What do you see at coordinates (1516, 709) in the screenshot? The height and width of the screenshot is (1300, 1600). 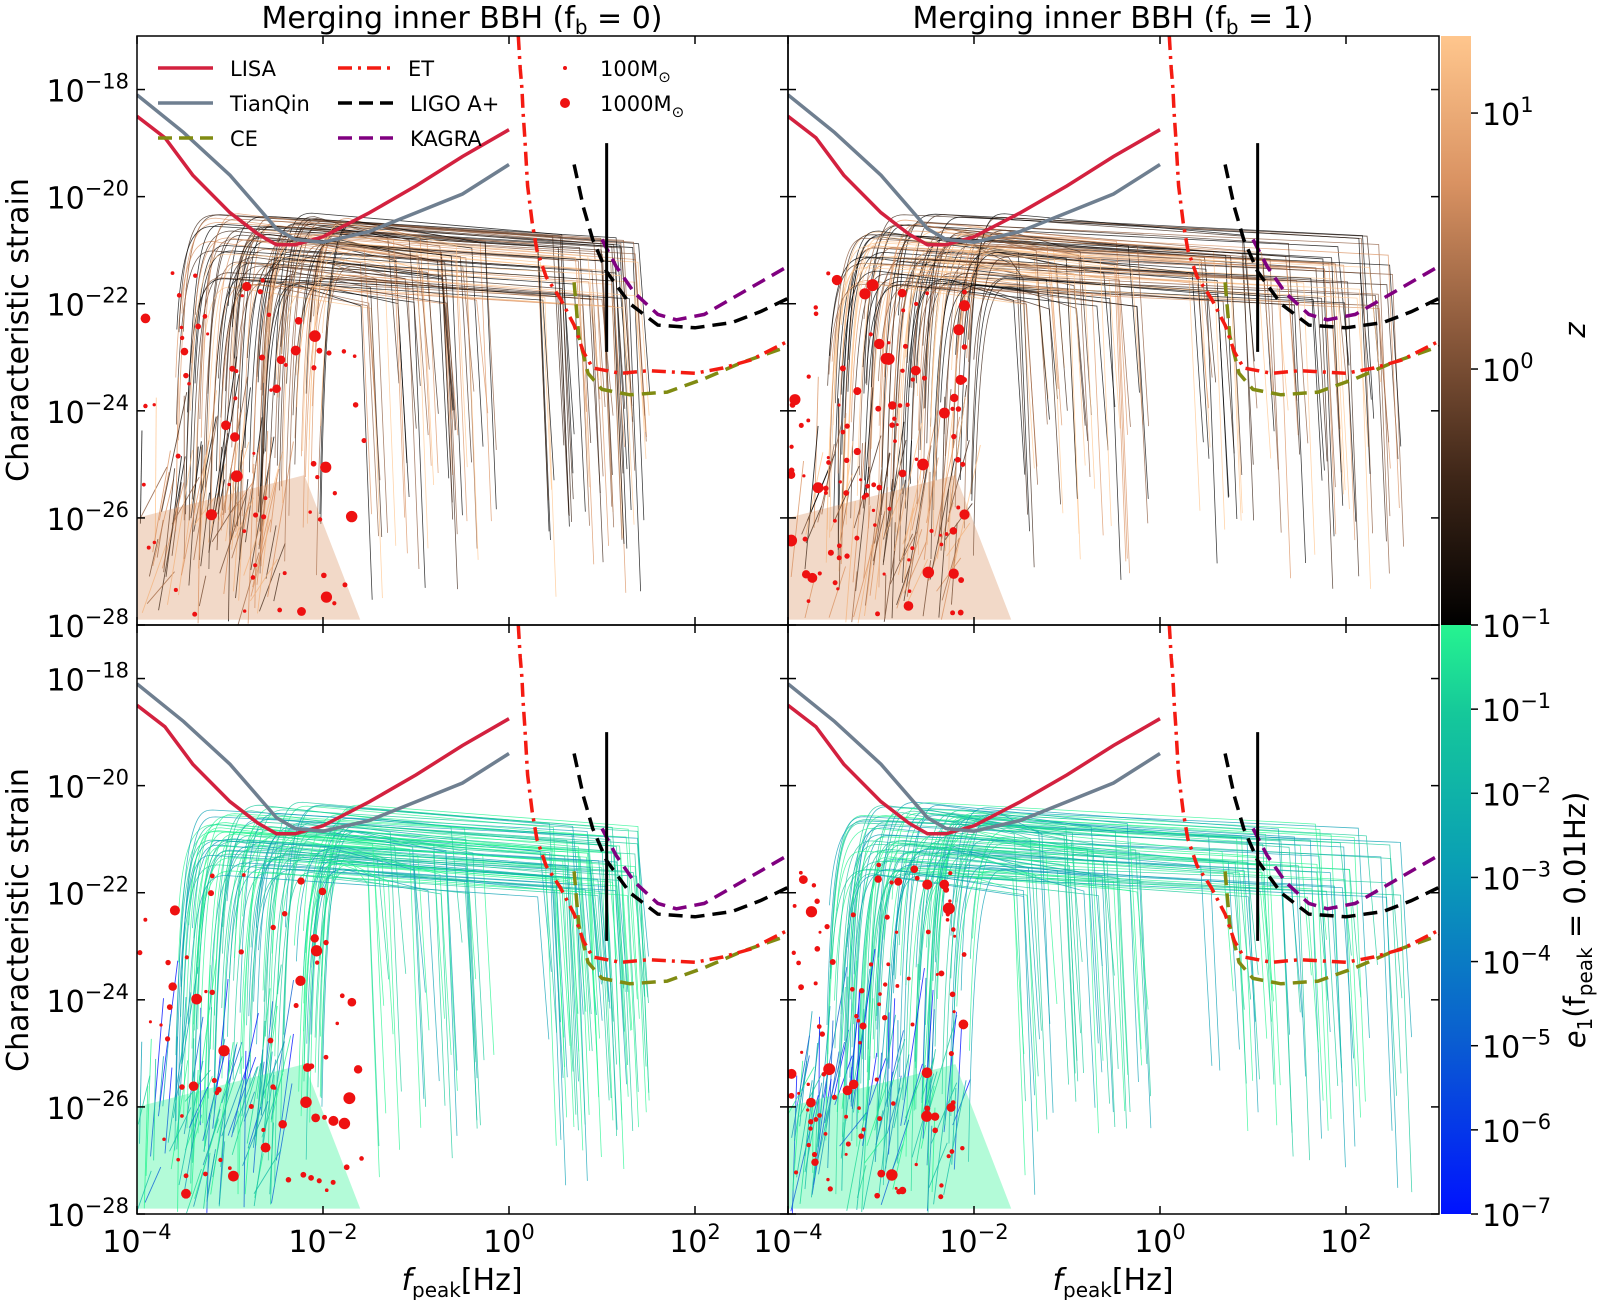 I see `colorbar-e-tick: 10⁻¹` at bounding box center [1516, 709].